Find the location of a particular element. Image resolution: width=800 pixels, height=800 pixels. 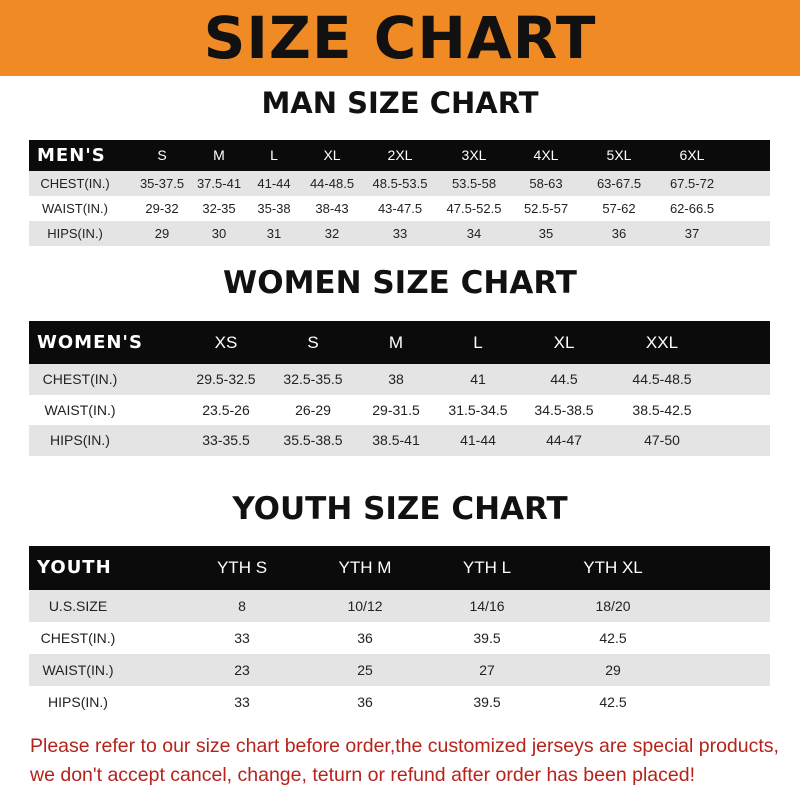

table-cell: 34 is located at coordinates (474, 233).